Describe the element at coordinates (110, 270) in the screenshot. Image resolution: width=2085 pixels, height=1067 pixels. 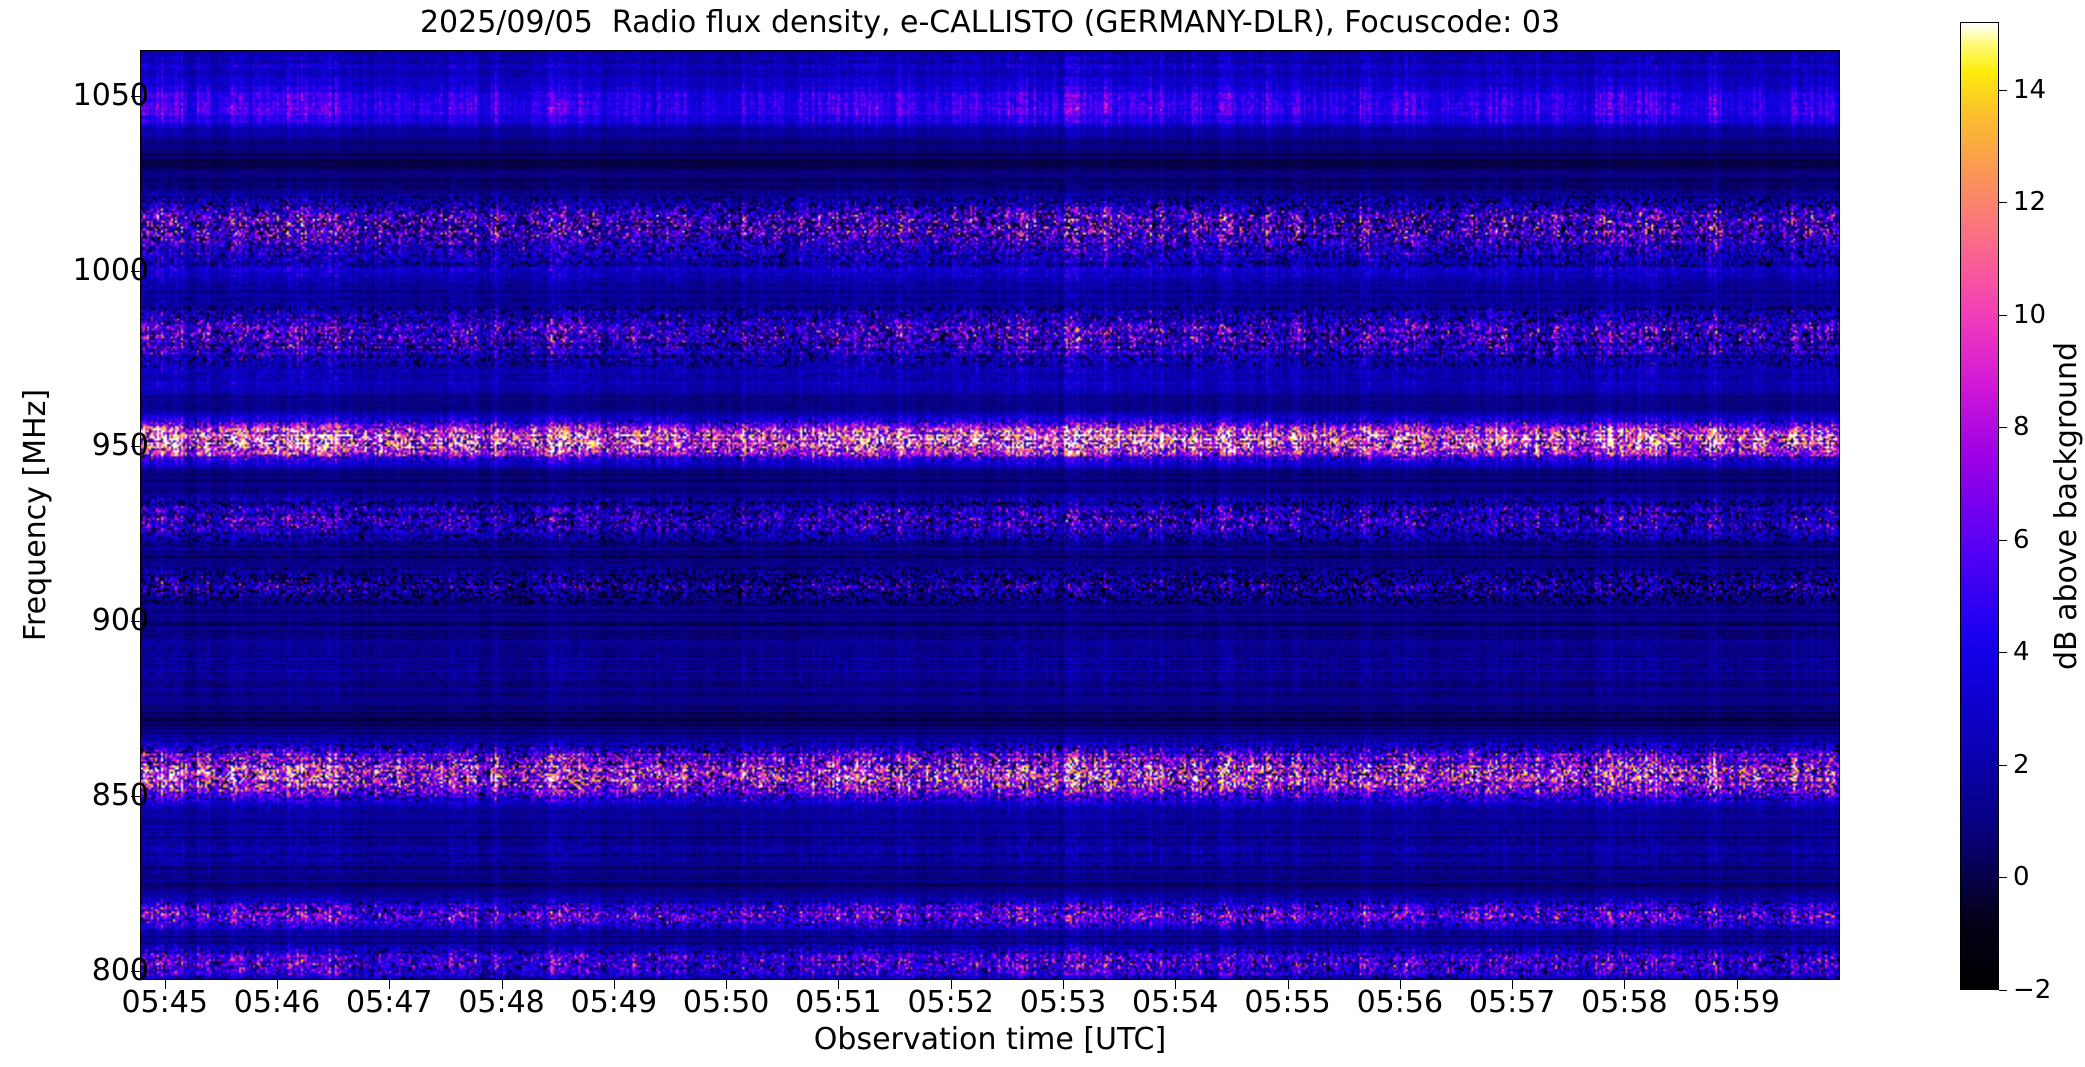
I see `y-axis-tick-label: 1000` at that location.